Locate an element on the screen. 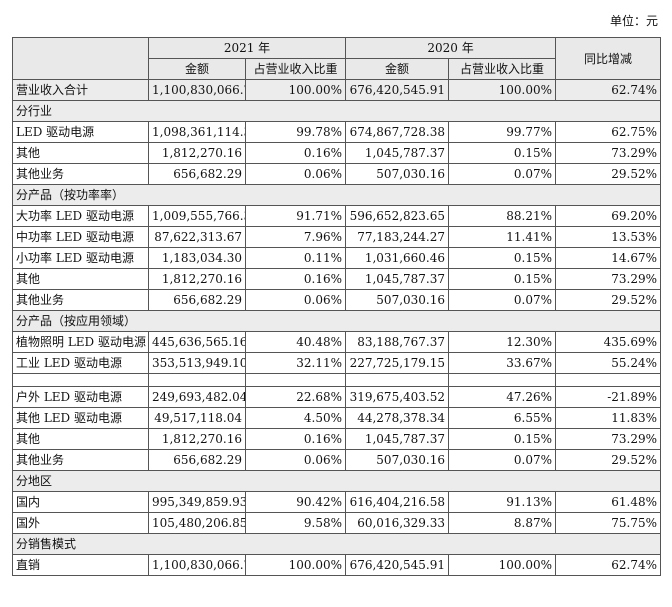 The width and height of the screenshot is (672, 607). value-cell: 75.75% is located at coordinates (608, 523).